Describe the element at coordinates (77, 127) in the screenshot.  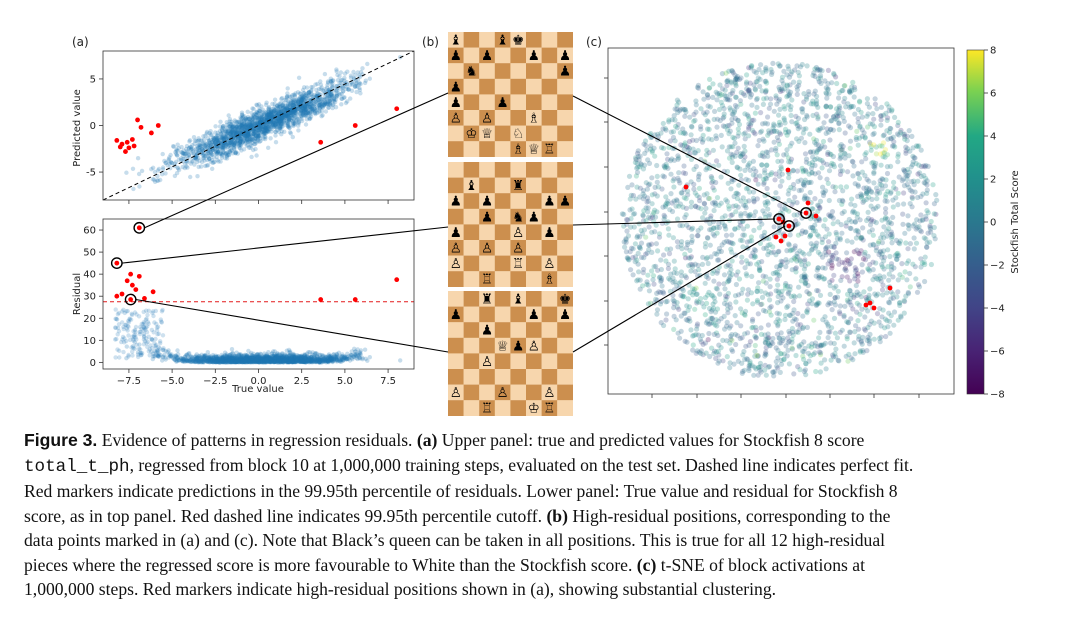
I see `upper-y-axis-label: Predicted value` at that location.